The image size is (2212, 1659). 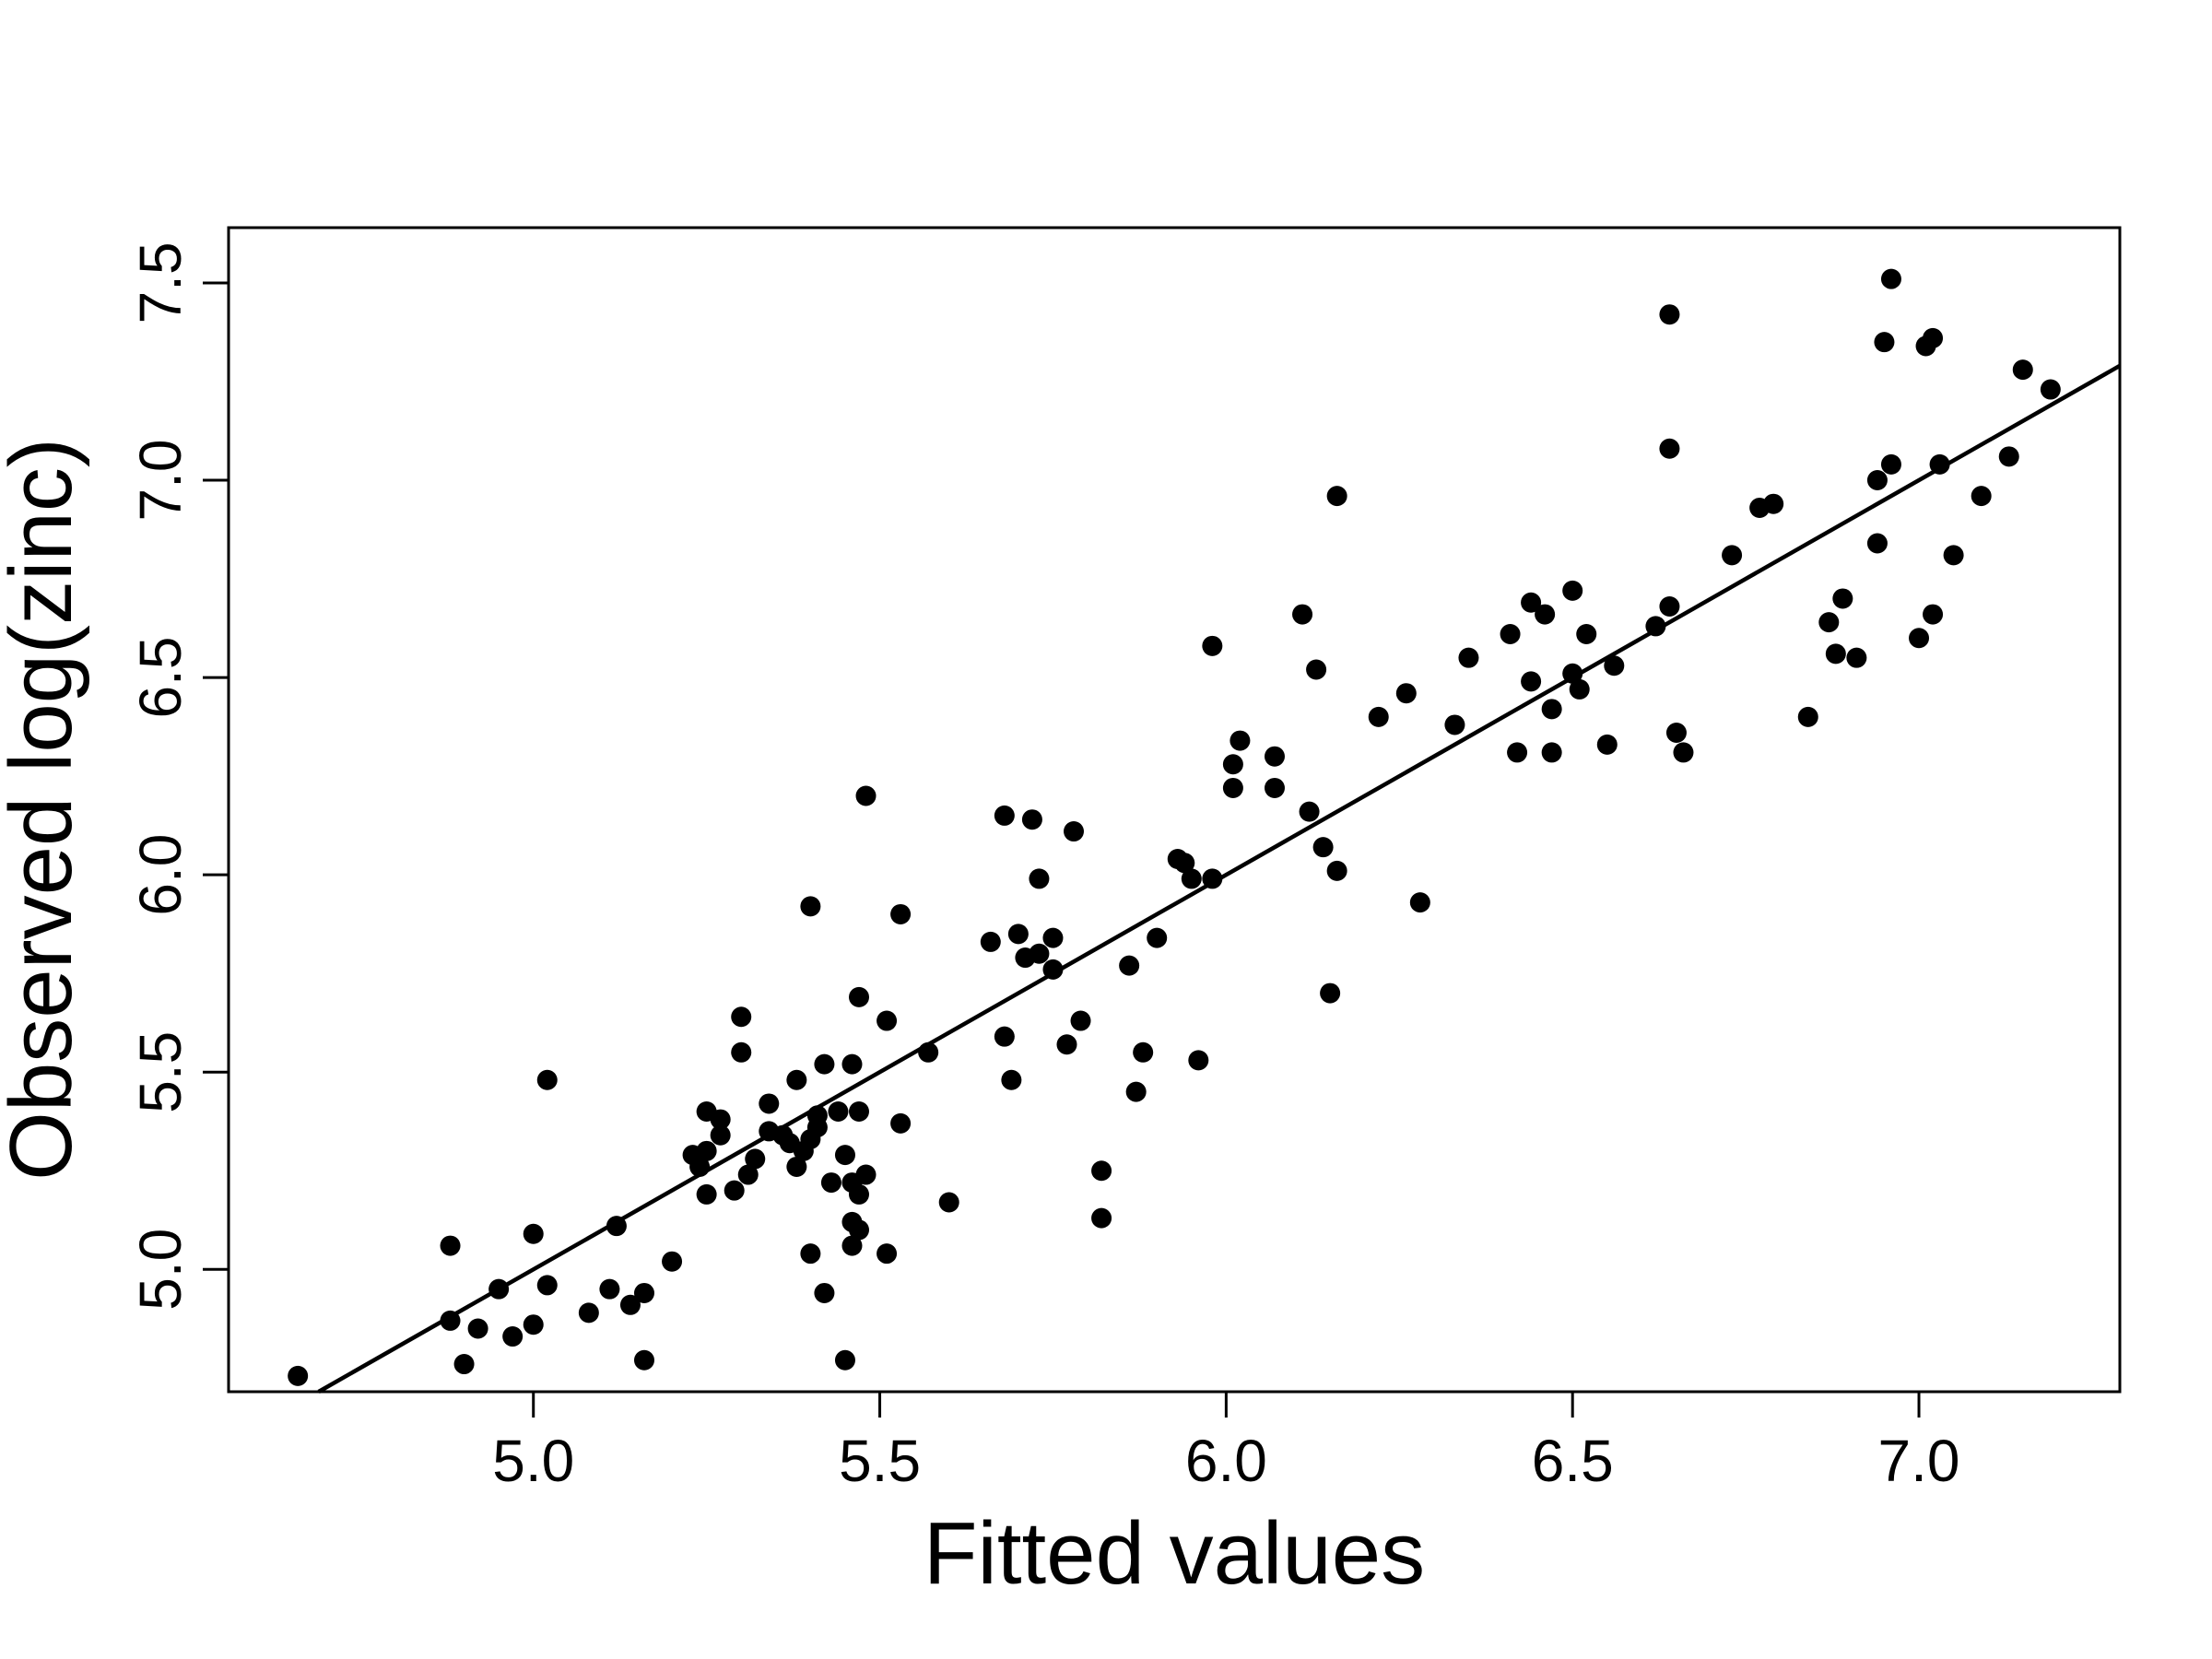 I want to click on y-tick-label: 6.0, so click(x=160, y=875).